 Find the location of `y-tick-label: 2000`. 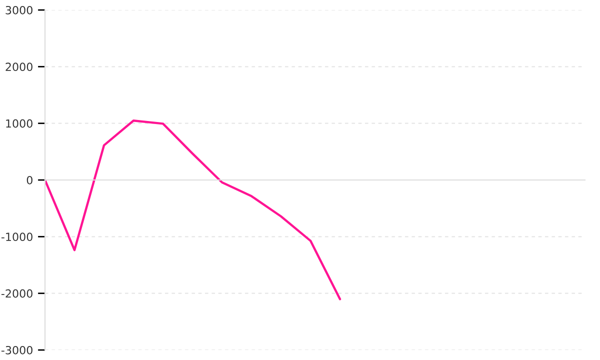

y-tick-label: 2000 is located at coordinates (19, 67).